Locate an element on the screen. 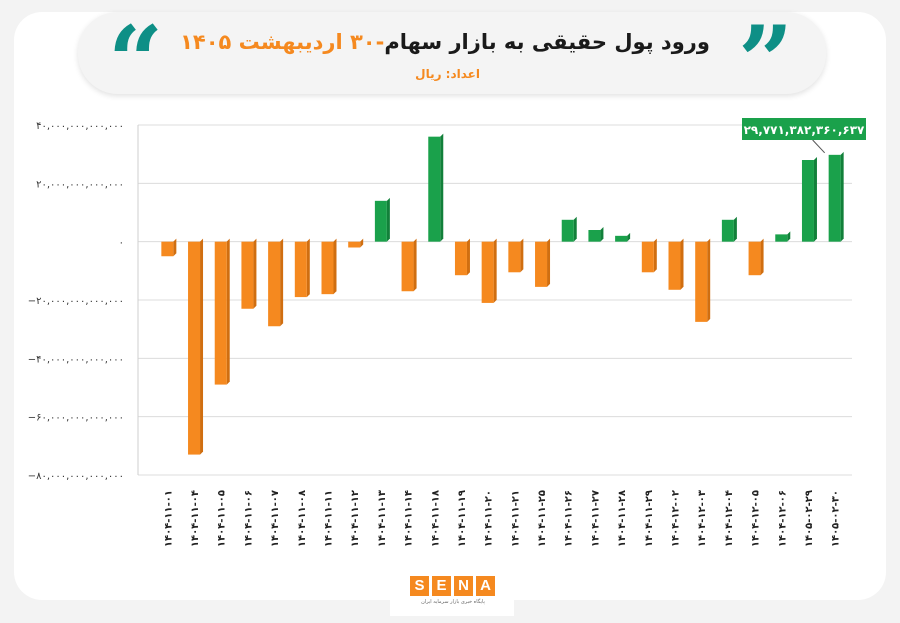 Image resolution: width=900 pixels, height=623 pixels. title-banner is located at coordinates (452, 53).